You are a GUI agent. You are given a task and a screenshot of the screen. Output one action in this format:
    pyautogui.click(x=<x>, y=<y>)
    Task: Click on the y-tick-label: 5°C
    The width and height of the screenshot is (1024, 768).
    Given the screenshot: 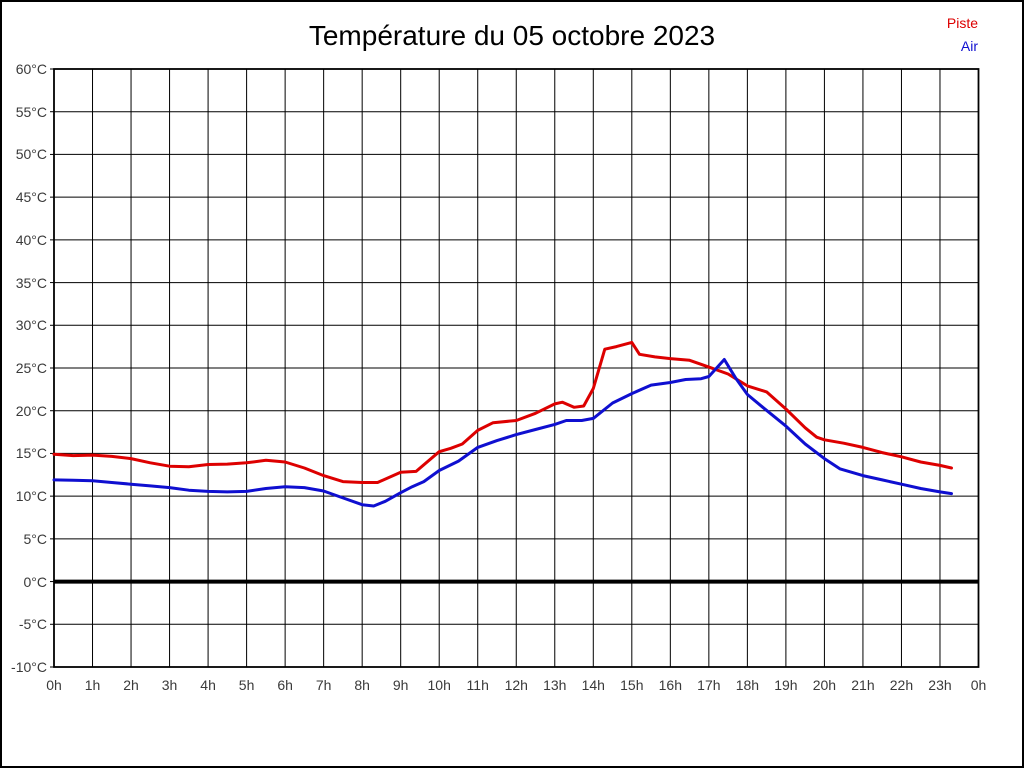 What is the action you would take?
    pyautogui.click(x=35, y=538)
    